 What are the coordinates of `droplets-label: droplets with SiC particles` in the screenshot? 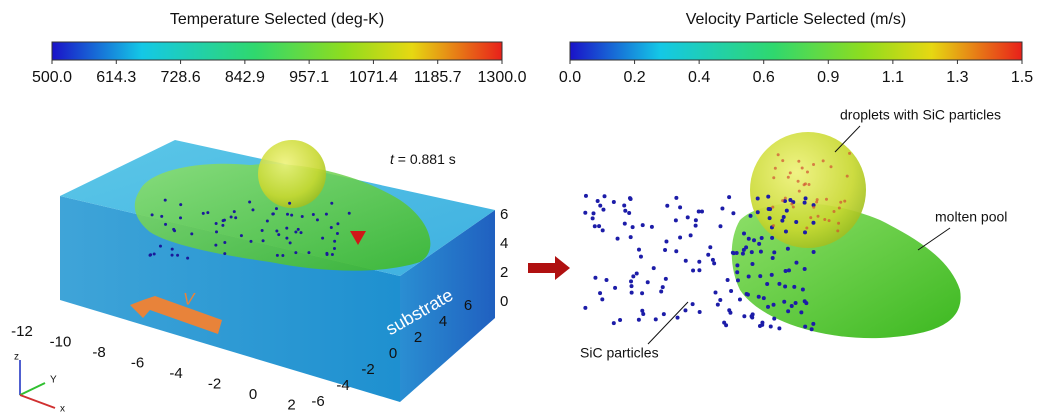 It's located at (920, 115).